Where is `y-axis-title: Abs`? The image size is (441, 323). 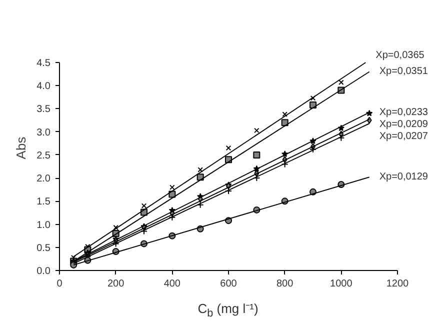 y-axis-title: Abs is located at coordinates (21, 148).